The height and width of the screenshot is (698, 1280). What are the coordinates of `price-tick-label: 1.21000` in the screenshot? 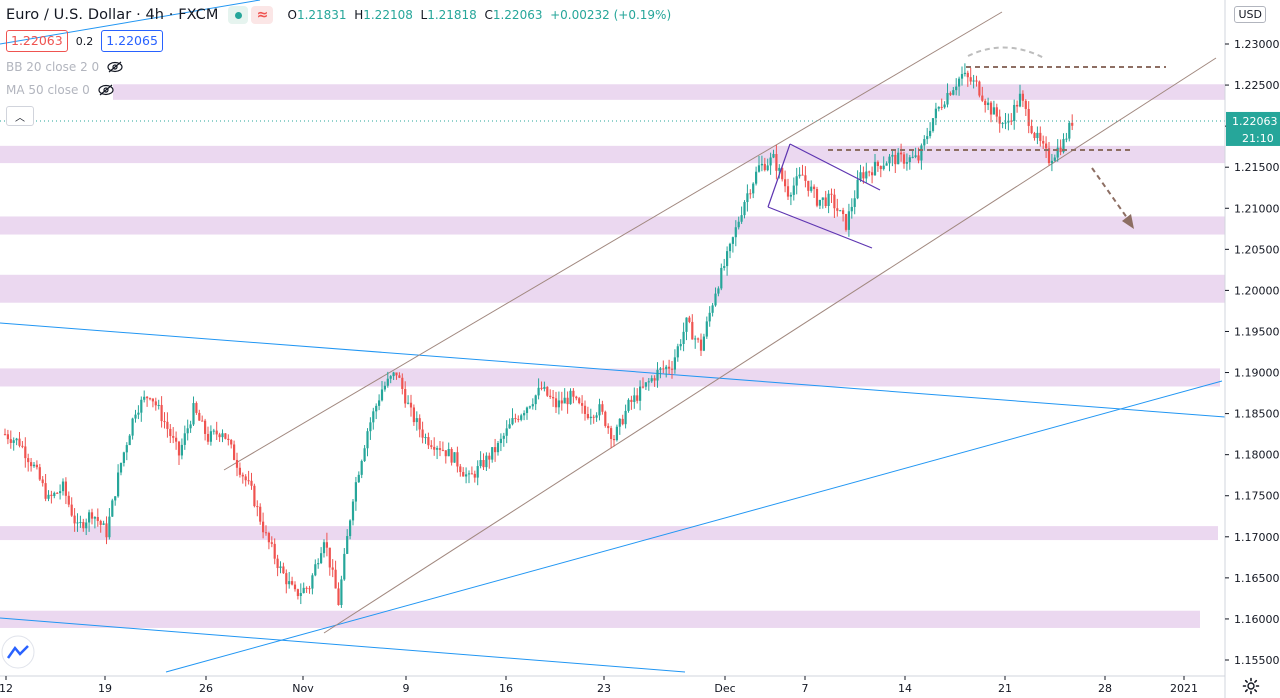 It's located at (1257, 208).